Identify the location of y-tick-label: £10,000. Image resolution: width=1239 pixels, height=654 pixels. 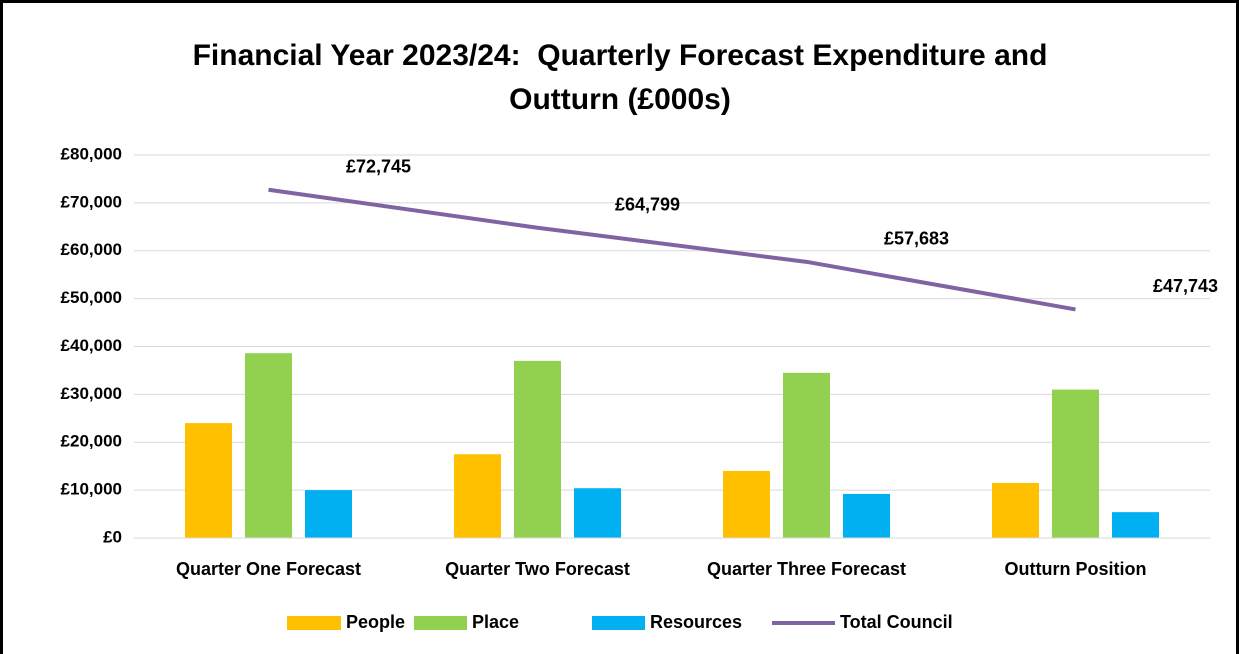
(91, 489).